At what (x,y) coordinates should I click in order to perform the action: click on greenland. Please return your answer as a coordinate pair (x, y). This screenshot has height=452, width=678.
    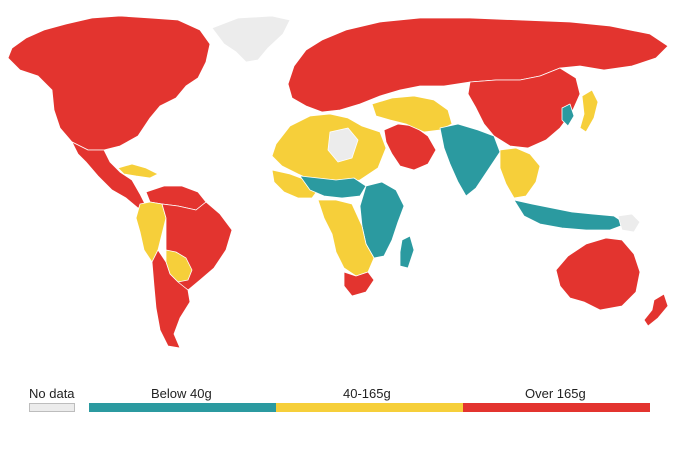
    Looking at the image, I should click on (251, 39).